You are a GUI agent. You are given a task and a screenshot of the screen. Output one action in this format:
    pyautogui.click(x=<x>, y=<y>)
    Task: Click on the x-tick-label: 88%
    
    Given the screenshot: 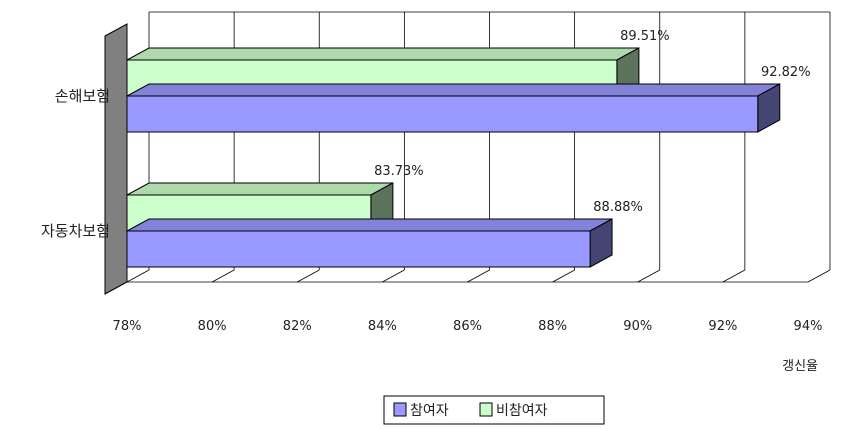 What is the action you would take?
    pyautogui.click(x=552, y=326)
    